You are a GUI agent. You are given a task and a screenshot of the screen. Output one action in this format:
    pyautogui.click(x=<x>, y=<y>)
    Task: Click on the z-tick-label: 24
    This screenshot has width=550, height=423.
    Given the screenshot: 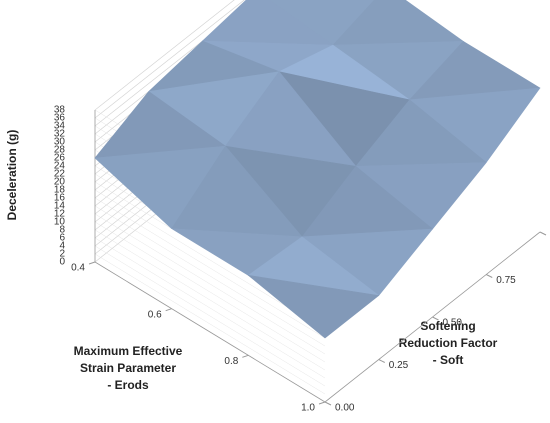 What is the action you would take?
    pyautogui.click(x=60, y=166)
    